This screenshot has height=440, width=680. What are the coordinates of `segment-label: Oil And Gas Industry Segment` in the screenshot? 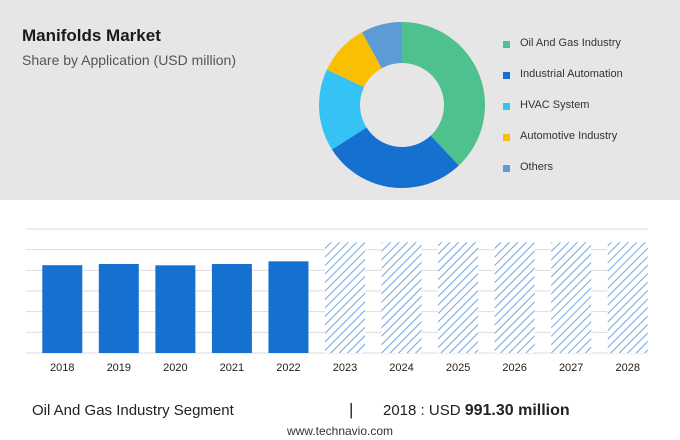 It's located at (133, 410).